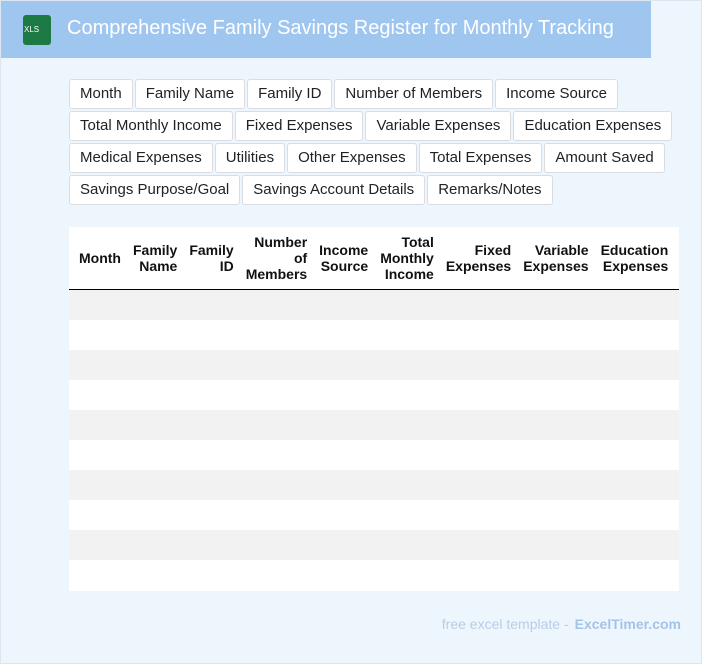 The width and height of the screenshot is (702, 664). What do you see at coordinates (634, 258) in the screenshot?
I see `column-header: Education Expenses` at bounding box center [634, 258].